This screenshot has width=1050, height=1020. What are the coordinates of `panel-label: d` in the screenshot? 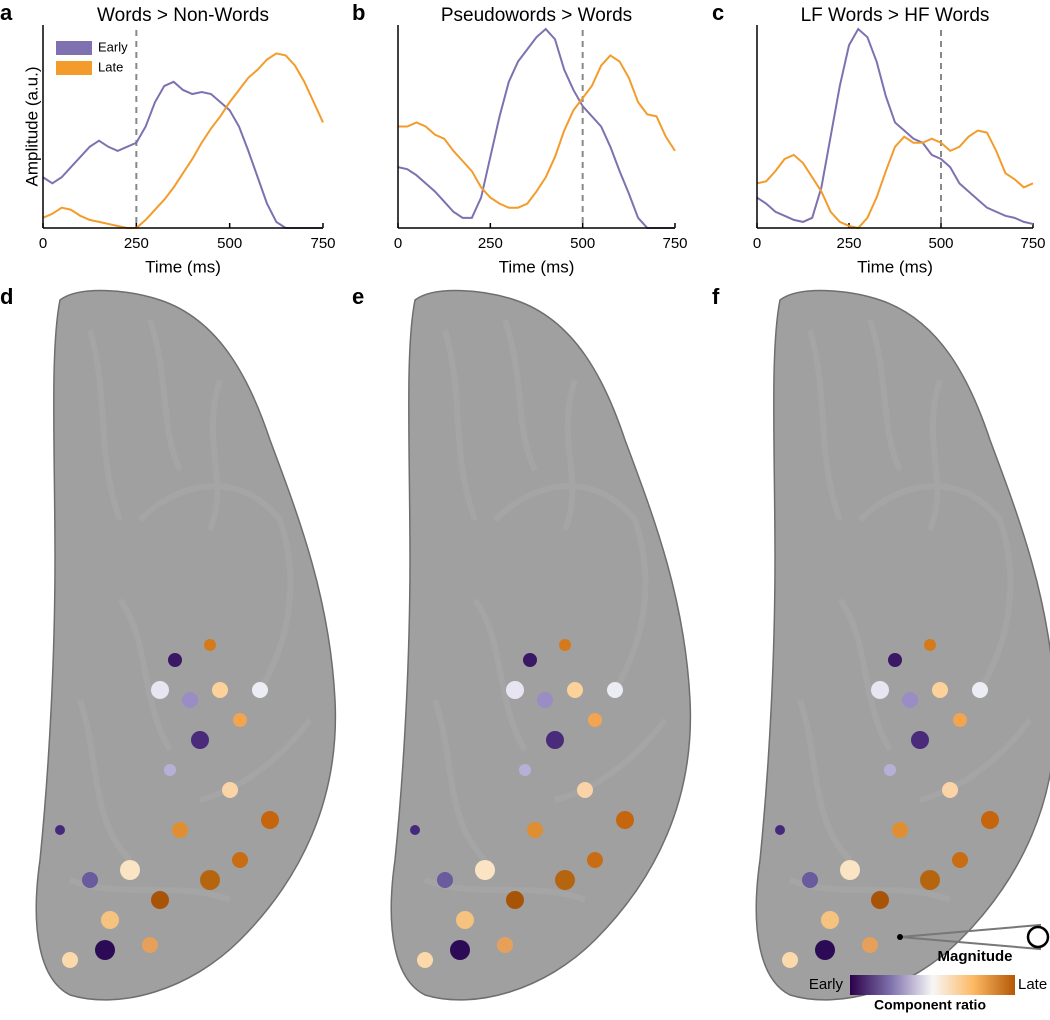 It's located at (6, 296).